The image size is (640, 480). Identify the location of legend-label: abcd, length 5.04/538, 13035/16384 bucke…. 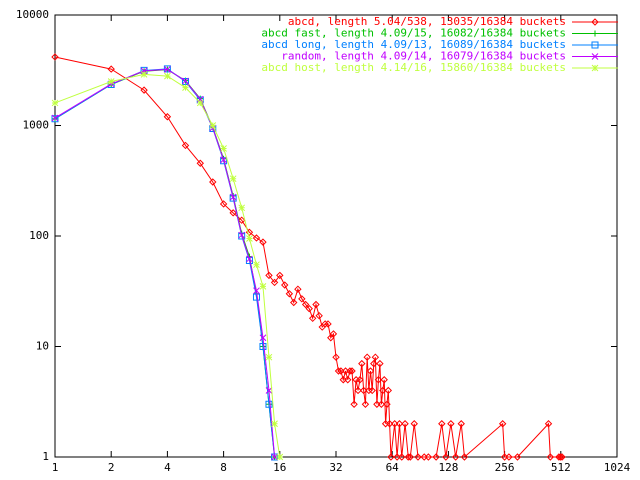
(427, 21).